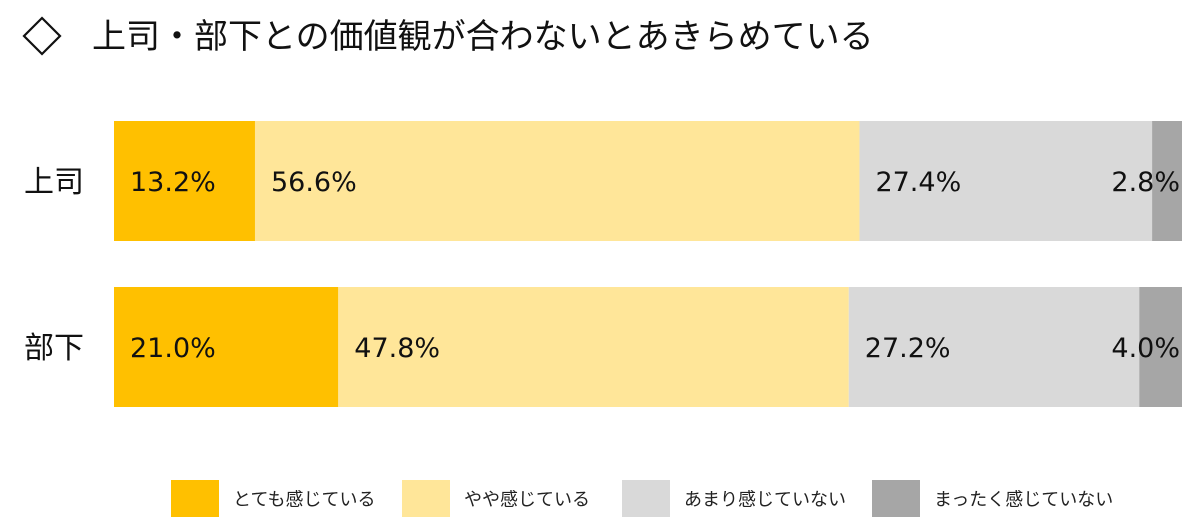 The image size is (1188, 524). Describe the element at coordinates (1145, 182) in the screenshot. I see `data-label: 2.8%` at that location.